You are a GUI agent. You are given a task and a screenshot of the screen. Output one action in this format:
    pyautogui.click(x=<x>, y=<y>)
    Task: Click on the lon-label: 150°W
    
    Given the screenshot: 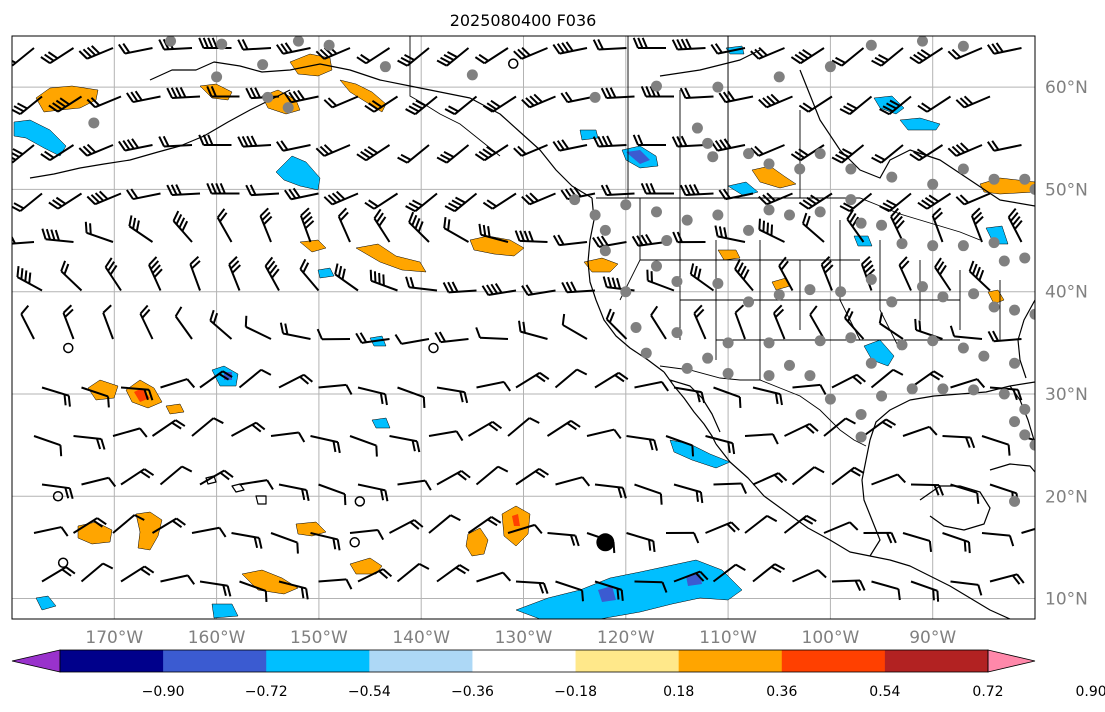 What is the action you would take?
    pyautogui.click(x=319, y=638)
    